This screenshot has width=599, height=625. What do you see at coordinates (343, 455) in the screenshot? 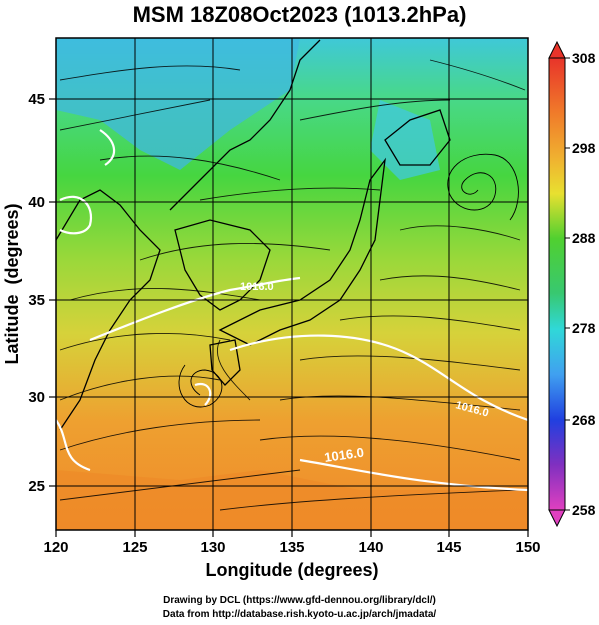
I see `contour-label-2: 1016.0` at bounding box center [343, 455].